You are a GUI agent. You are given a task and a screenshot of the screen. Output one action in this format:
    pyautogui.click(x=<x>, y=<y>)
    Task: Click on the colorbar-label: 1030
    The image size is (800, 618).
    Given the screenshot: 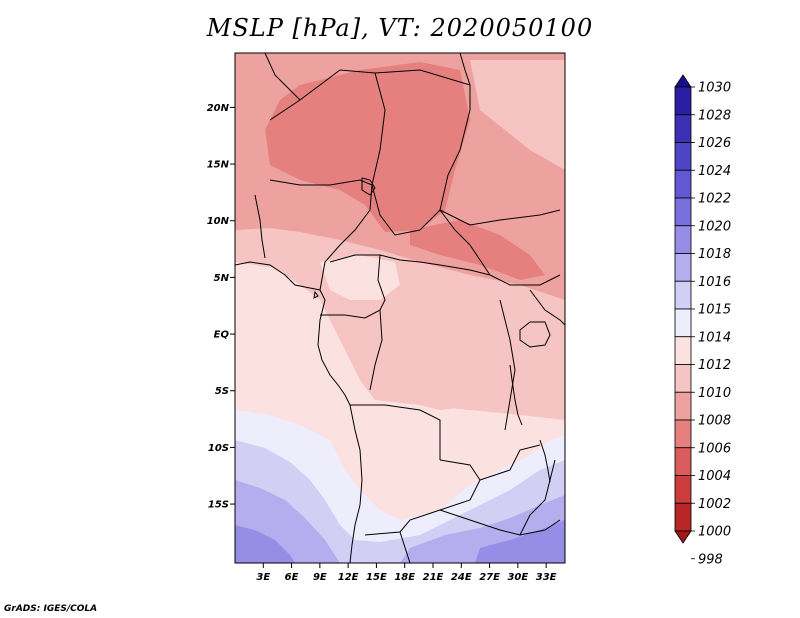 What is the action you would take?
    pyautogui.click(x=714, y=88)
    